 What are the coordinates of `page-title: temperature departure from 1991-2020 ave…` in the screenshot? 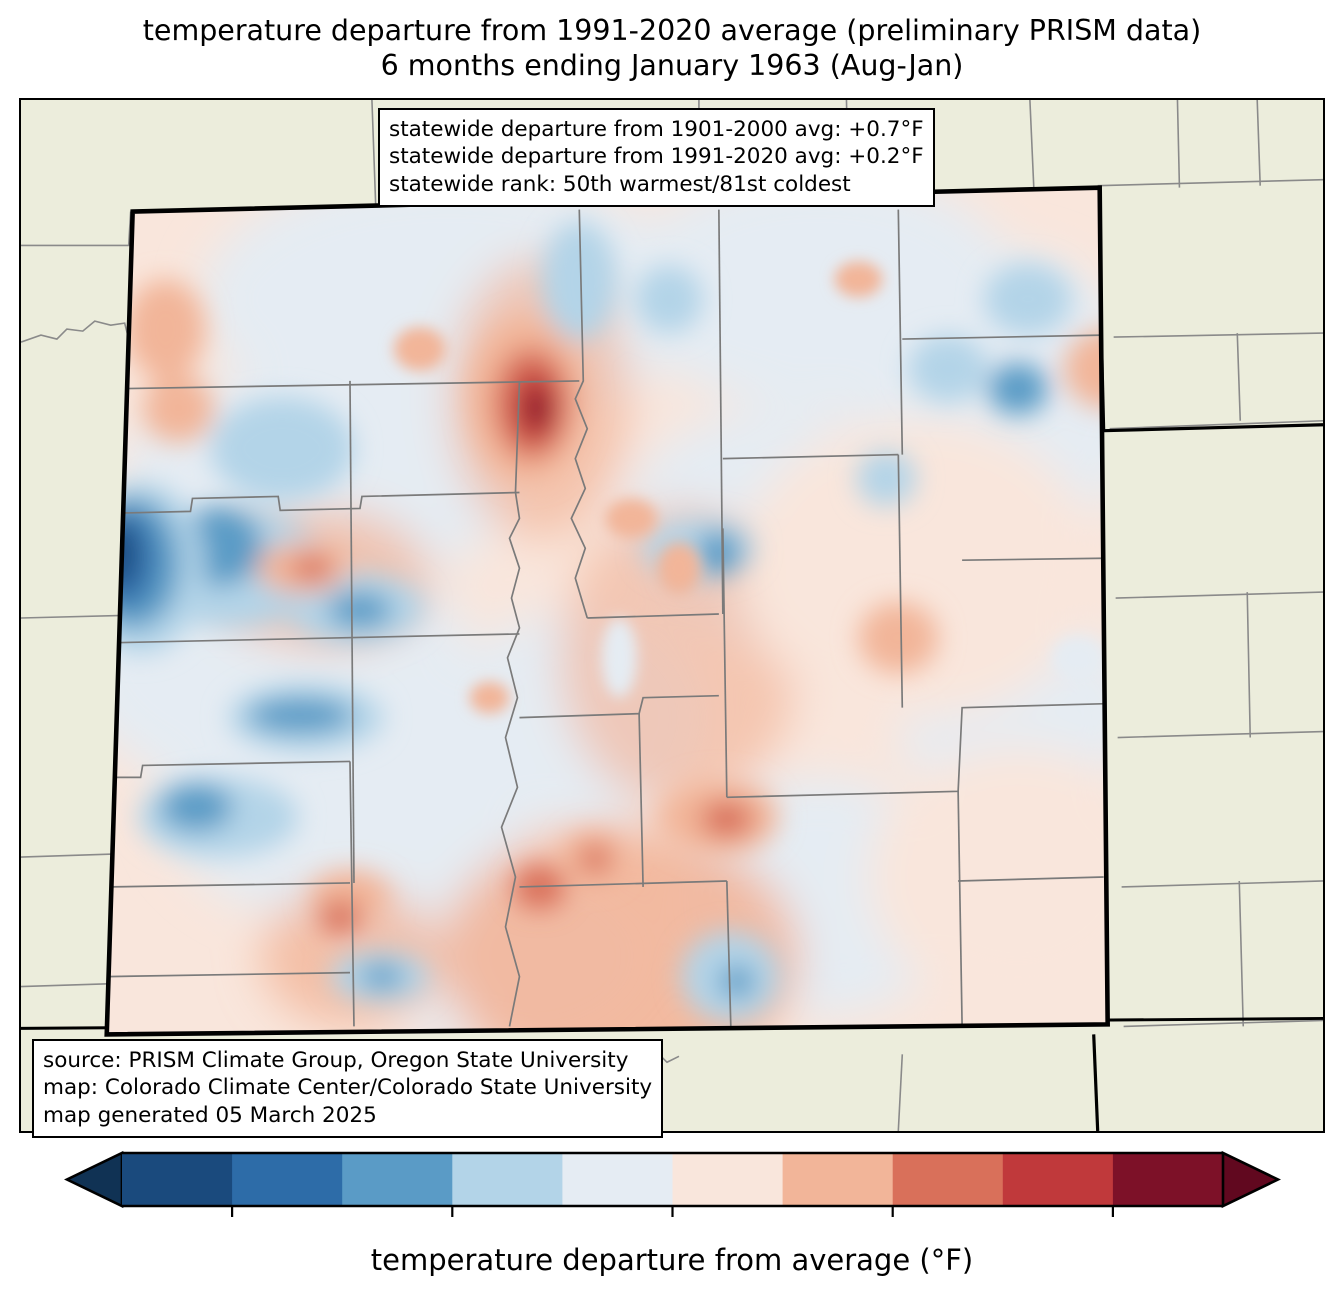 It's located at (672, 49).